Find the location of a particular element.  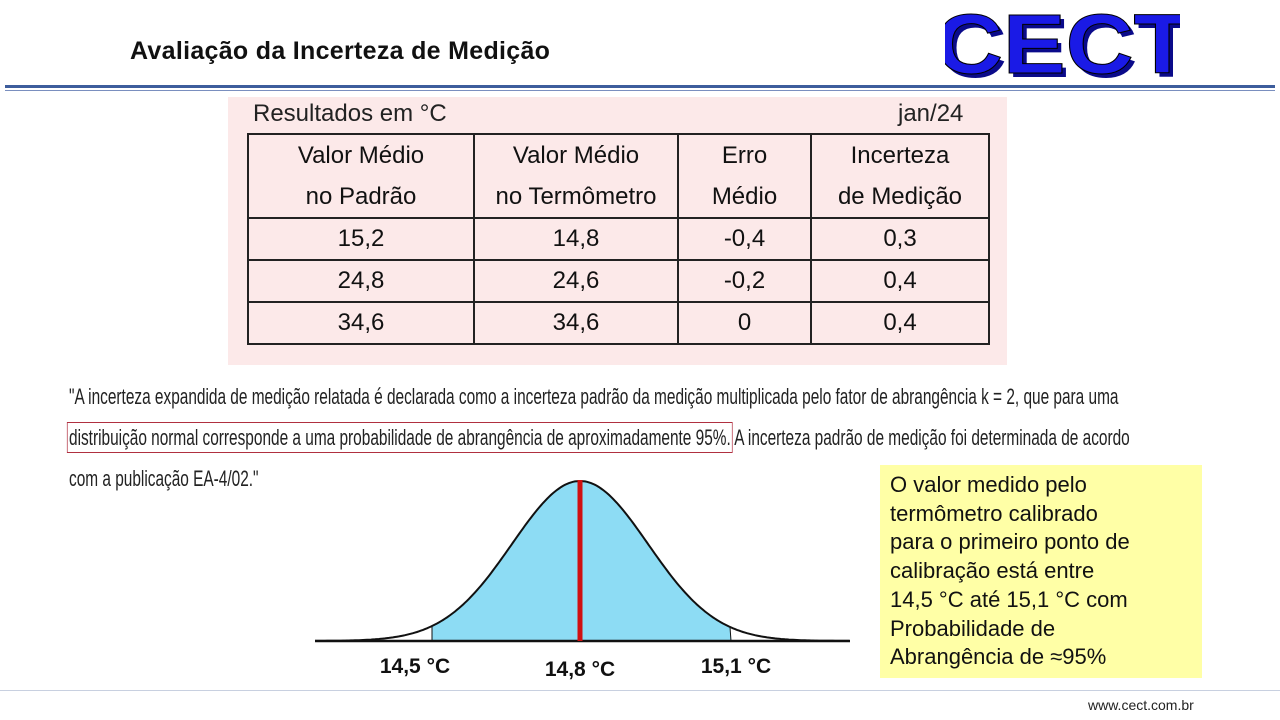

table-date: jan/24 is located at coordinates (931, 113).